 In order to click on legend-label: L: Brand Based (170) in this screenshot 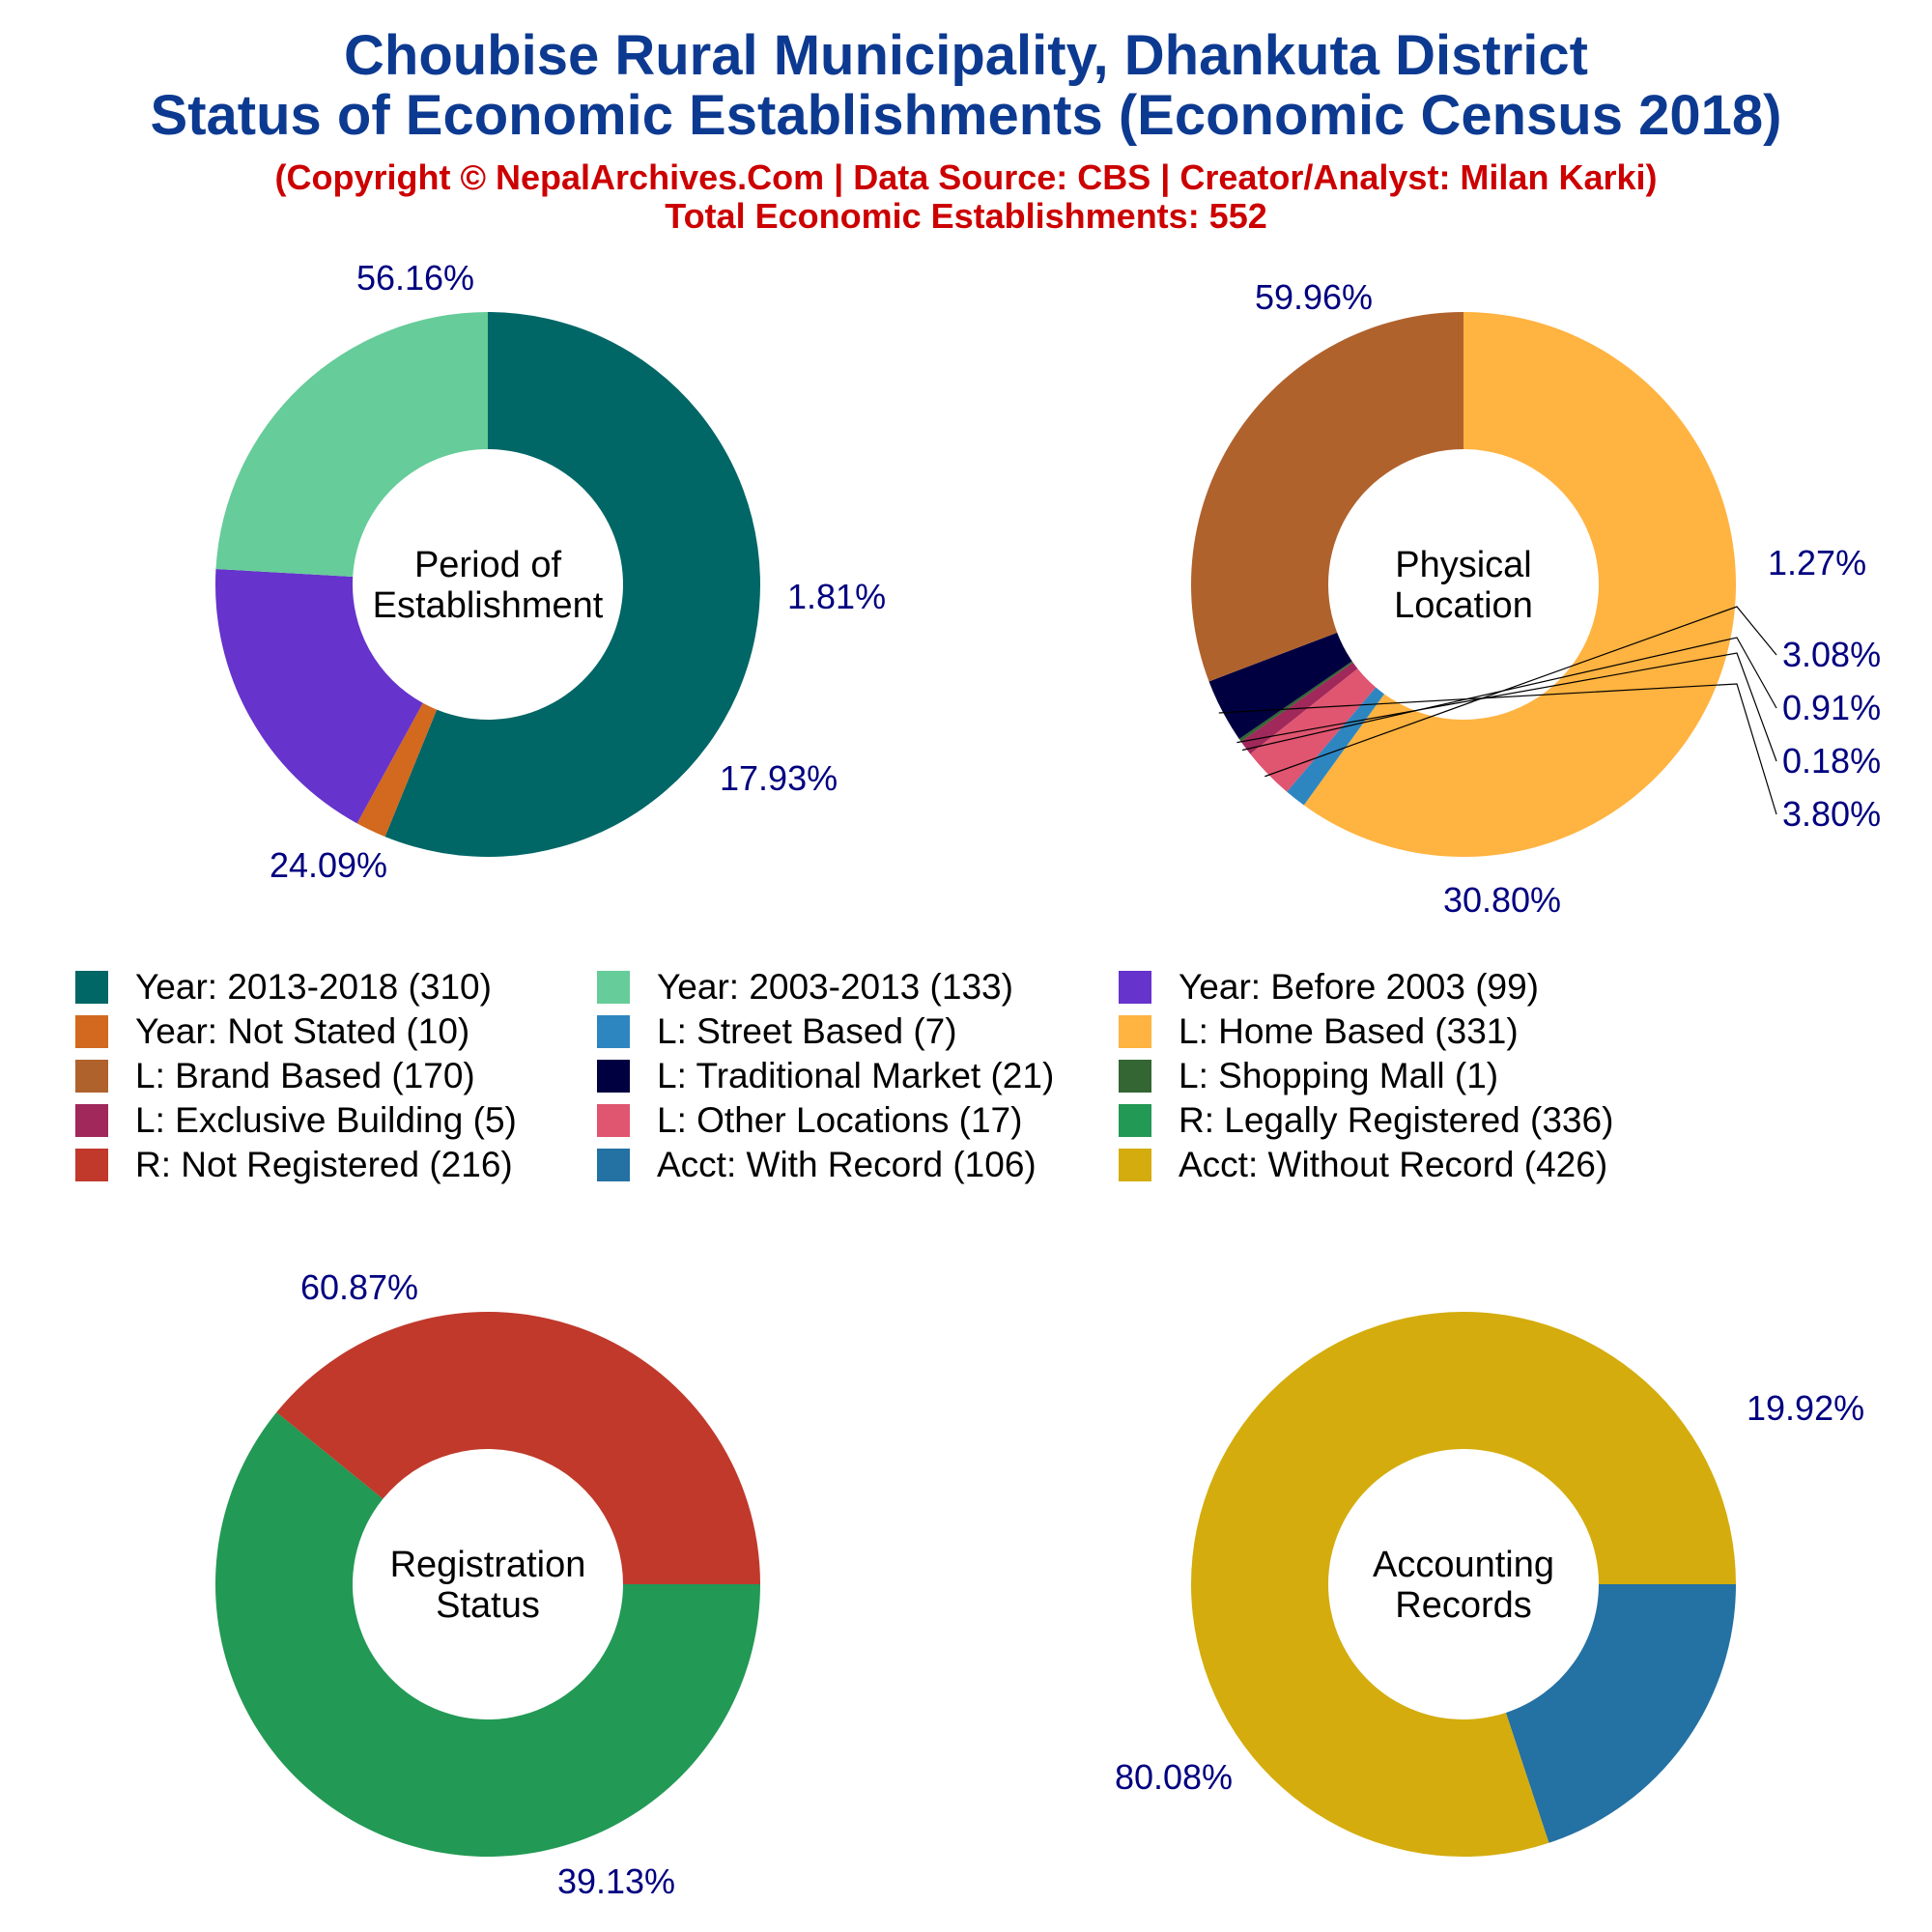, I will do `click(305, 1075)`.